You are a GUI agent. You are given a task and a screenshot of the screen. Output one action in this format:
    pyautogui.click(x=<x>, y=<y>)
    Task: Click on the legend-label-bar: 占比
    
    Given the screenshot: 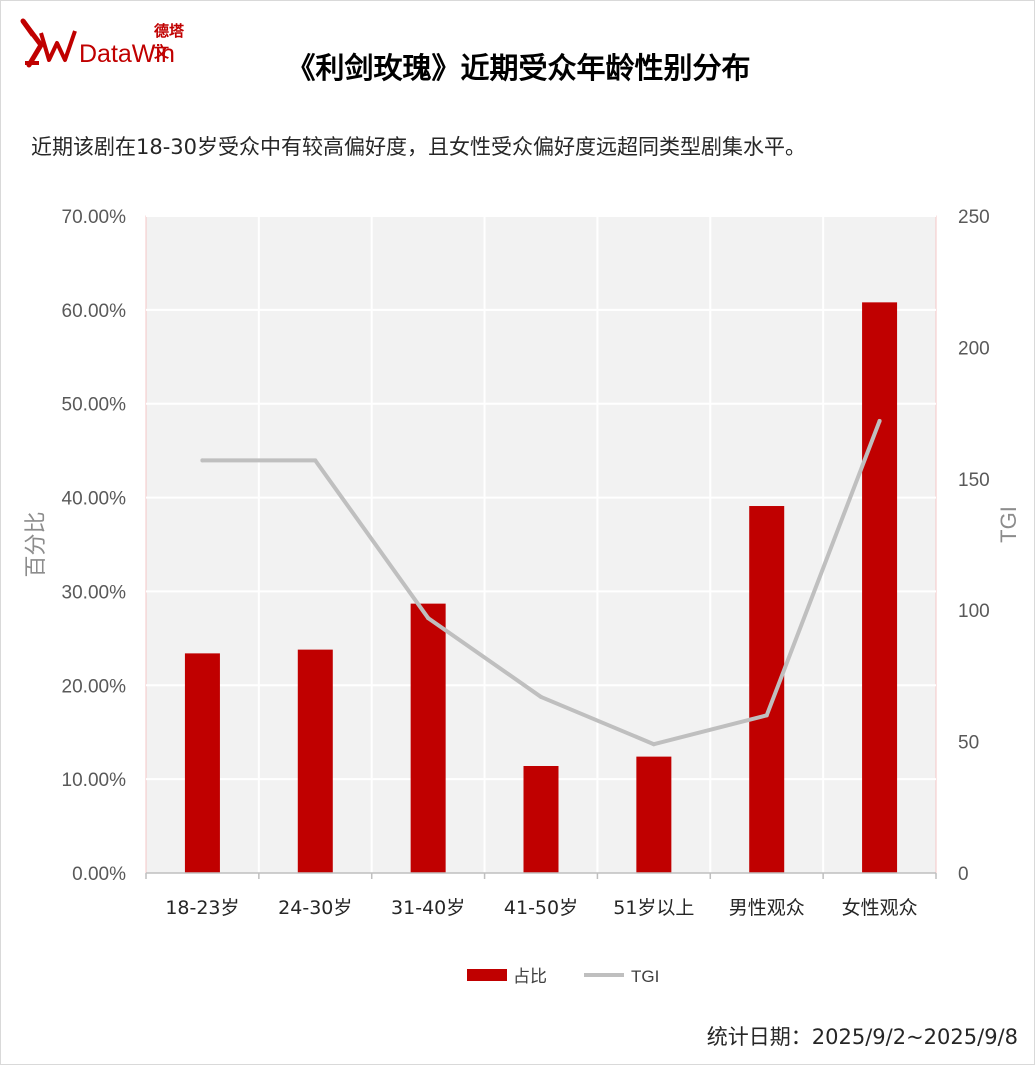 What is the action you would take?
    pyautogui.click(x=530, y=977)
    